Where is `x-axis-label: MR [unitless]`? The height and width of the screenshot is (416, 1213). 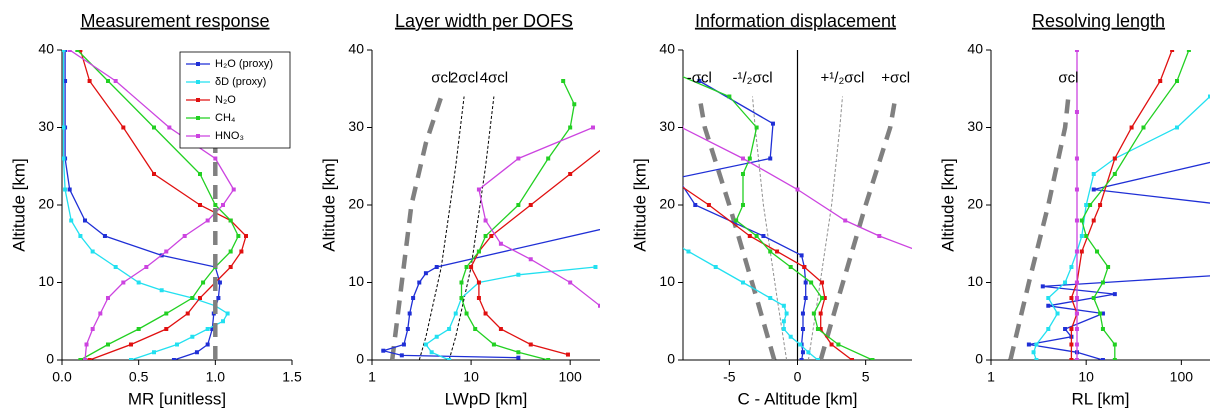
x-axis-label: MR [unitless] is located at coordinates (177, 398).